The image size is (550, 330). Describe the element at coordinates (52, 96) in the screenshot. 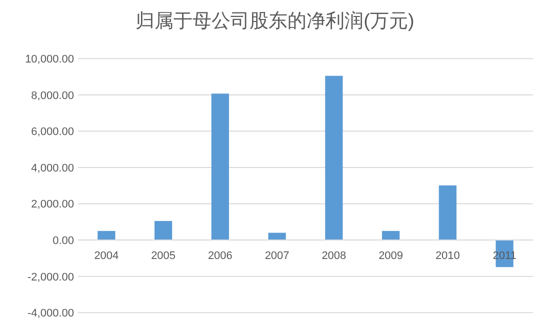

I see `y-tick-label: 8,000.00` at that location.